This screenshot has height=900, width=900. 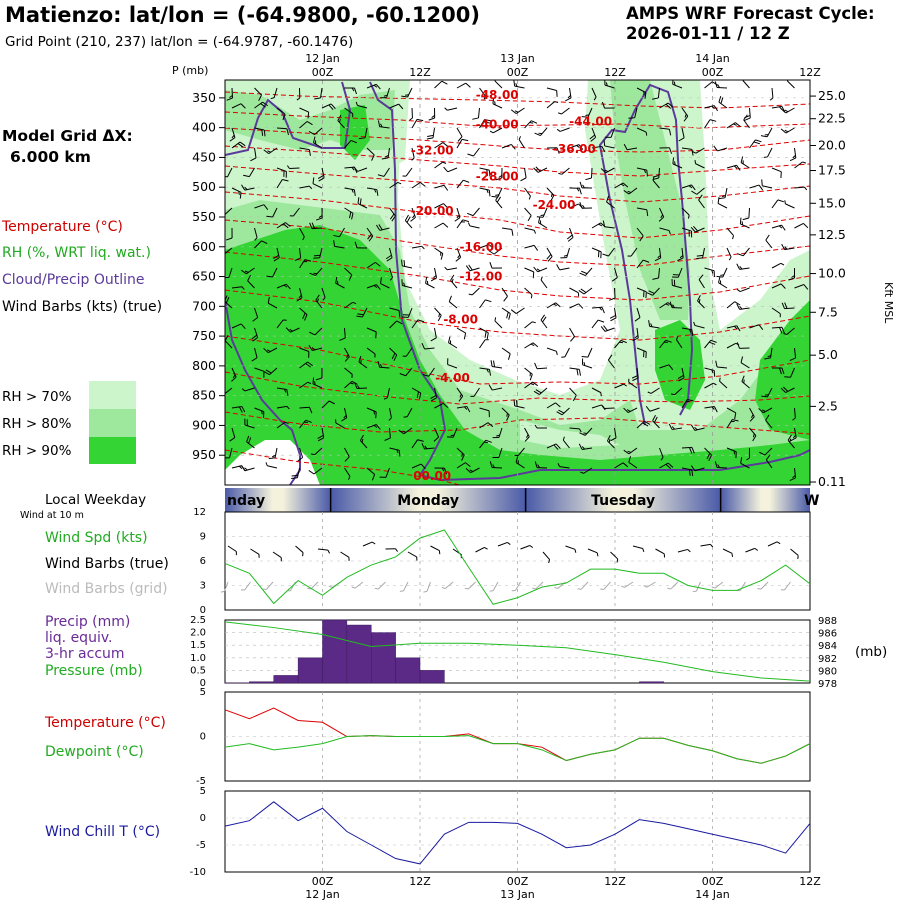 I want to click on kft-tick-label: 20.0, so click(x=832, y=145).